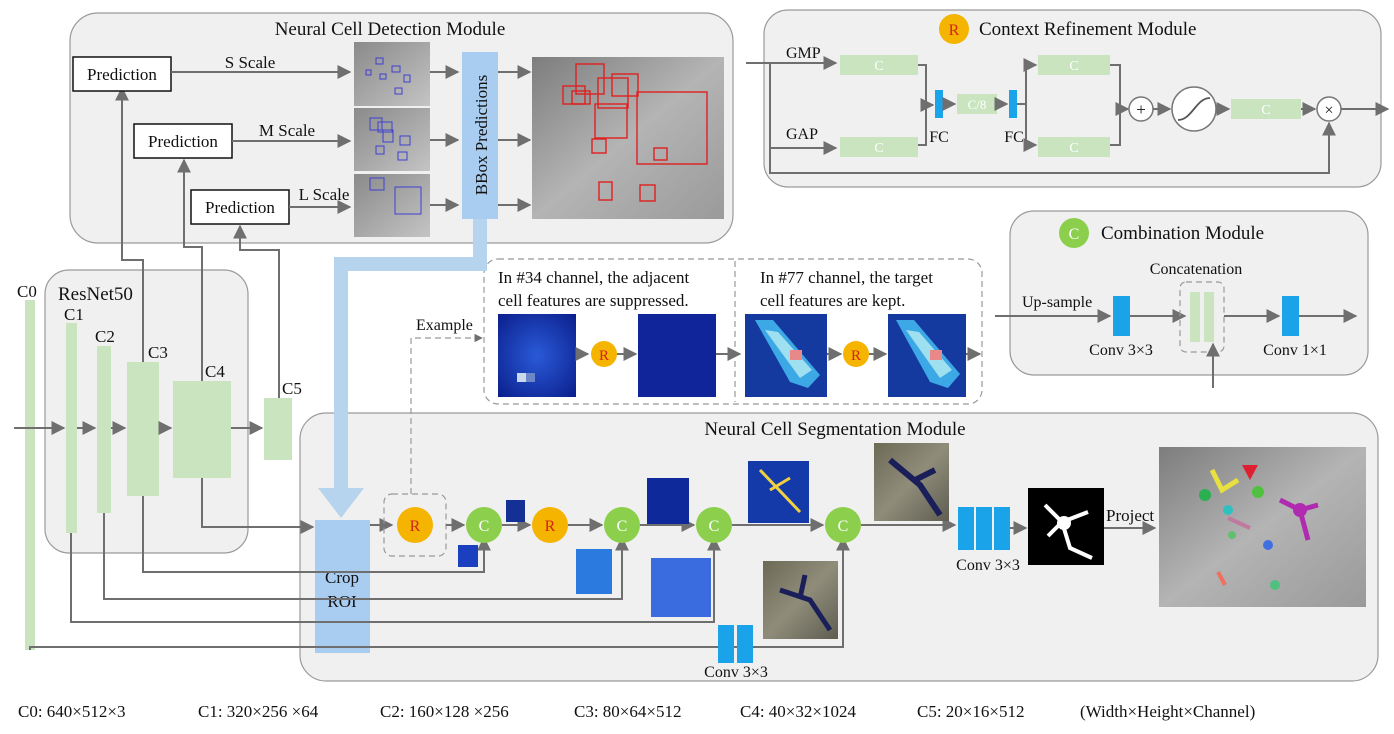 The height and width of the screenshot is (734, 1394). What do you see at coordinates (988, 540) in the screenshot?
I see `seg-conv33-stack: Conv 3×3` at bounding box center [988, 540].